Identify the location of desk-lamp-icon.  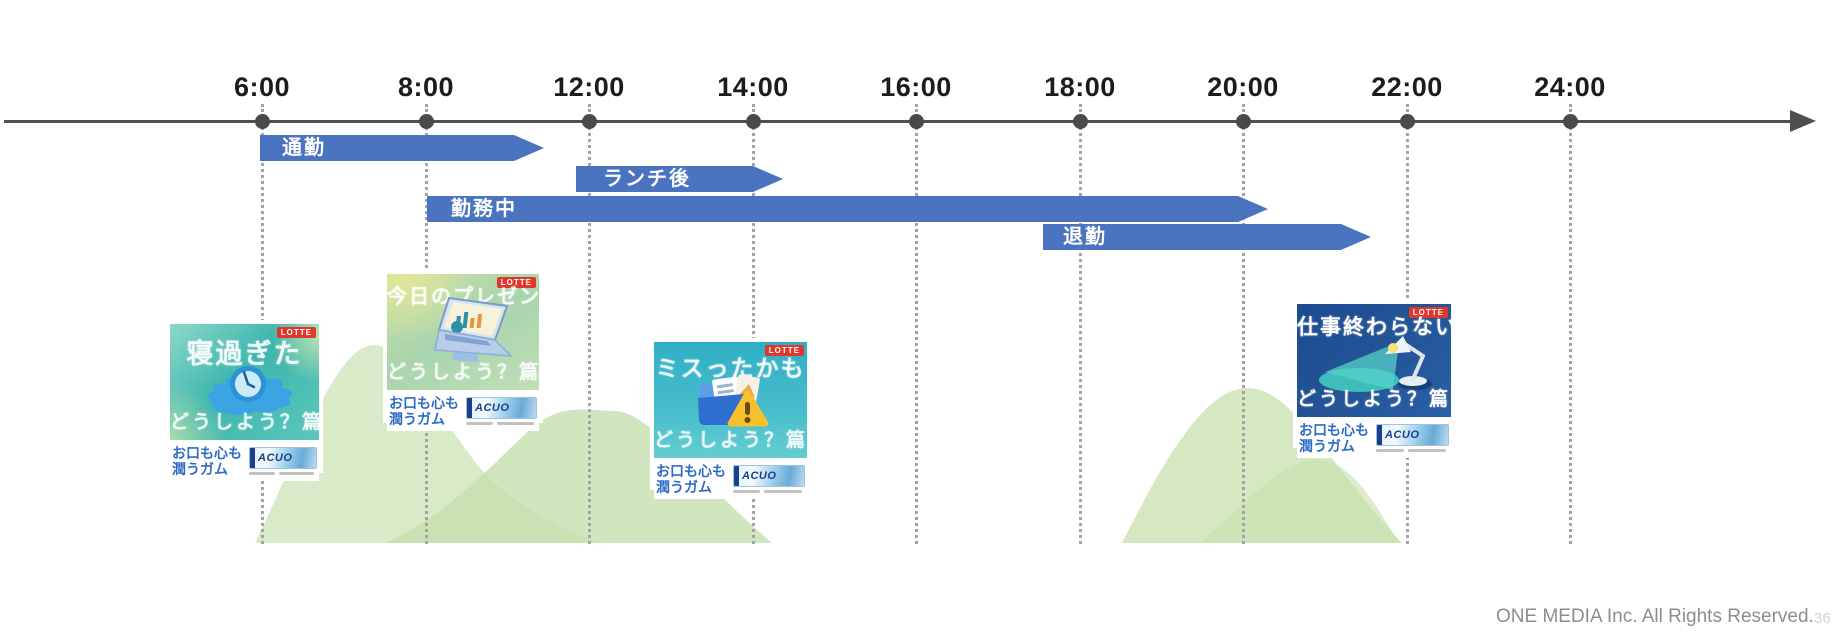
(1375, 364).